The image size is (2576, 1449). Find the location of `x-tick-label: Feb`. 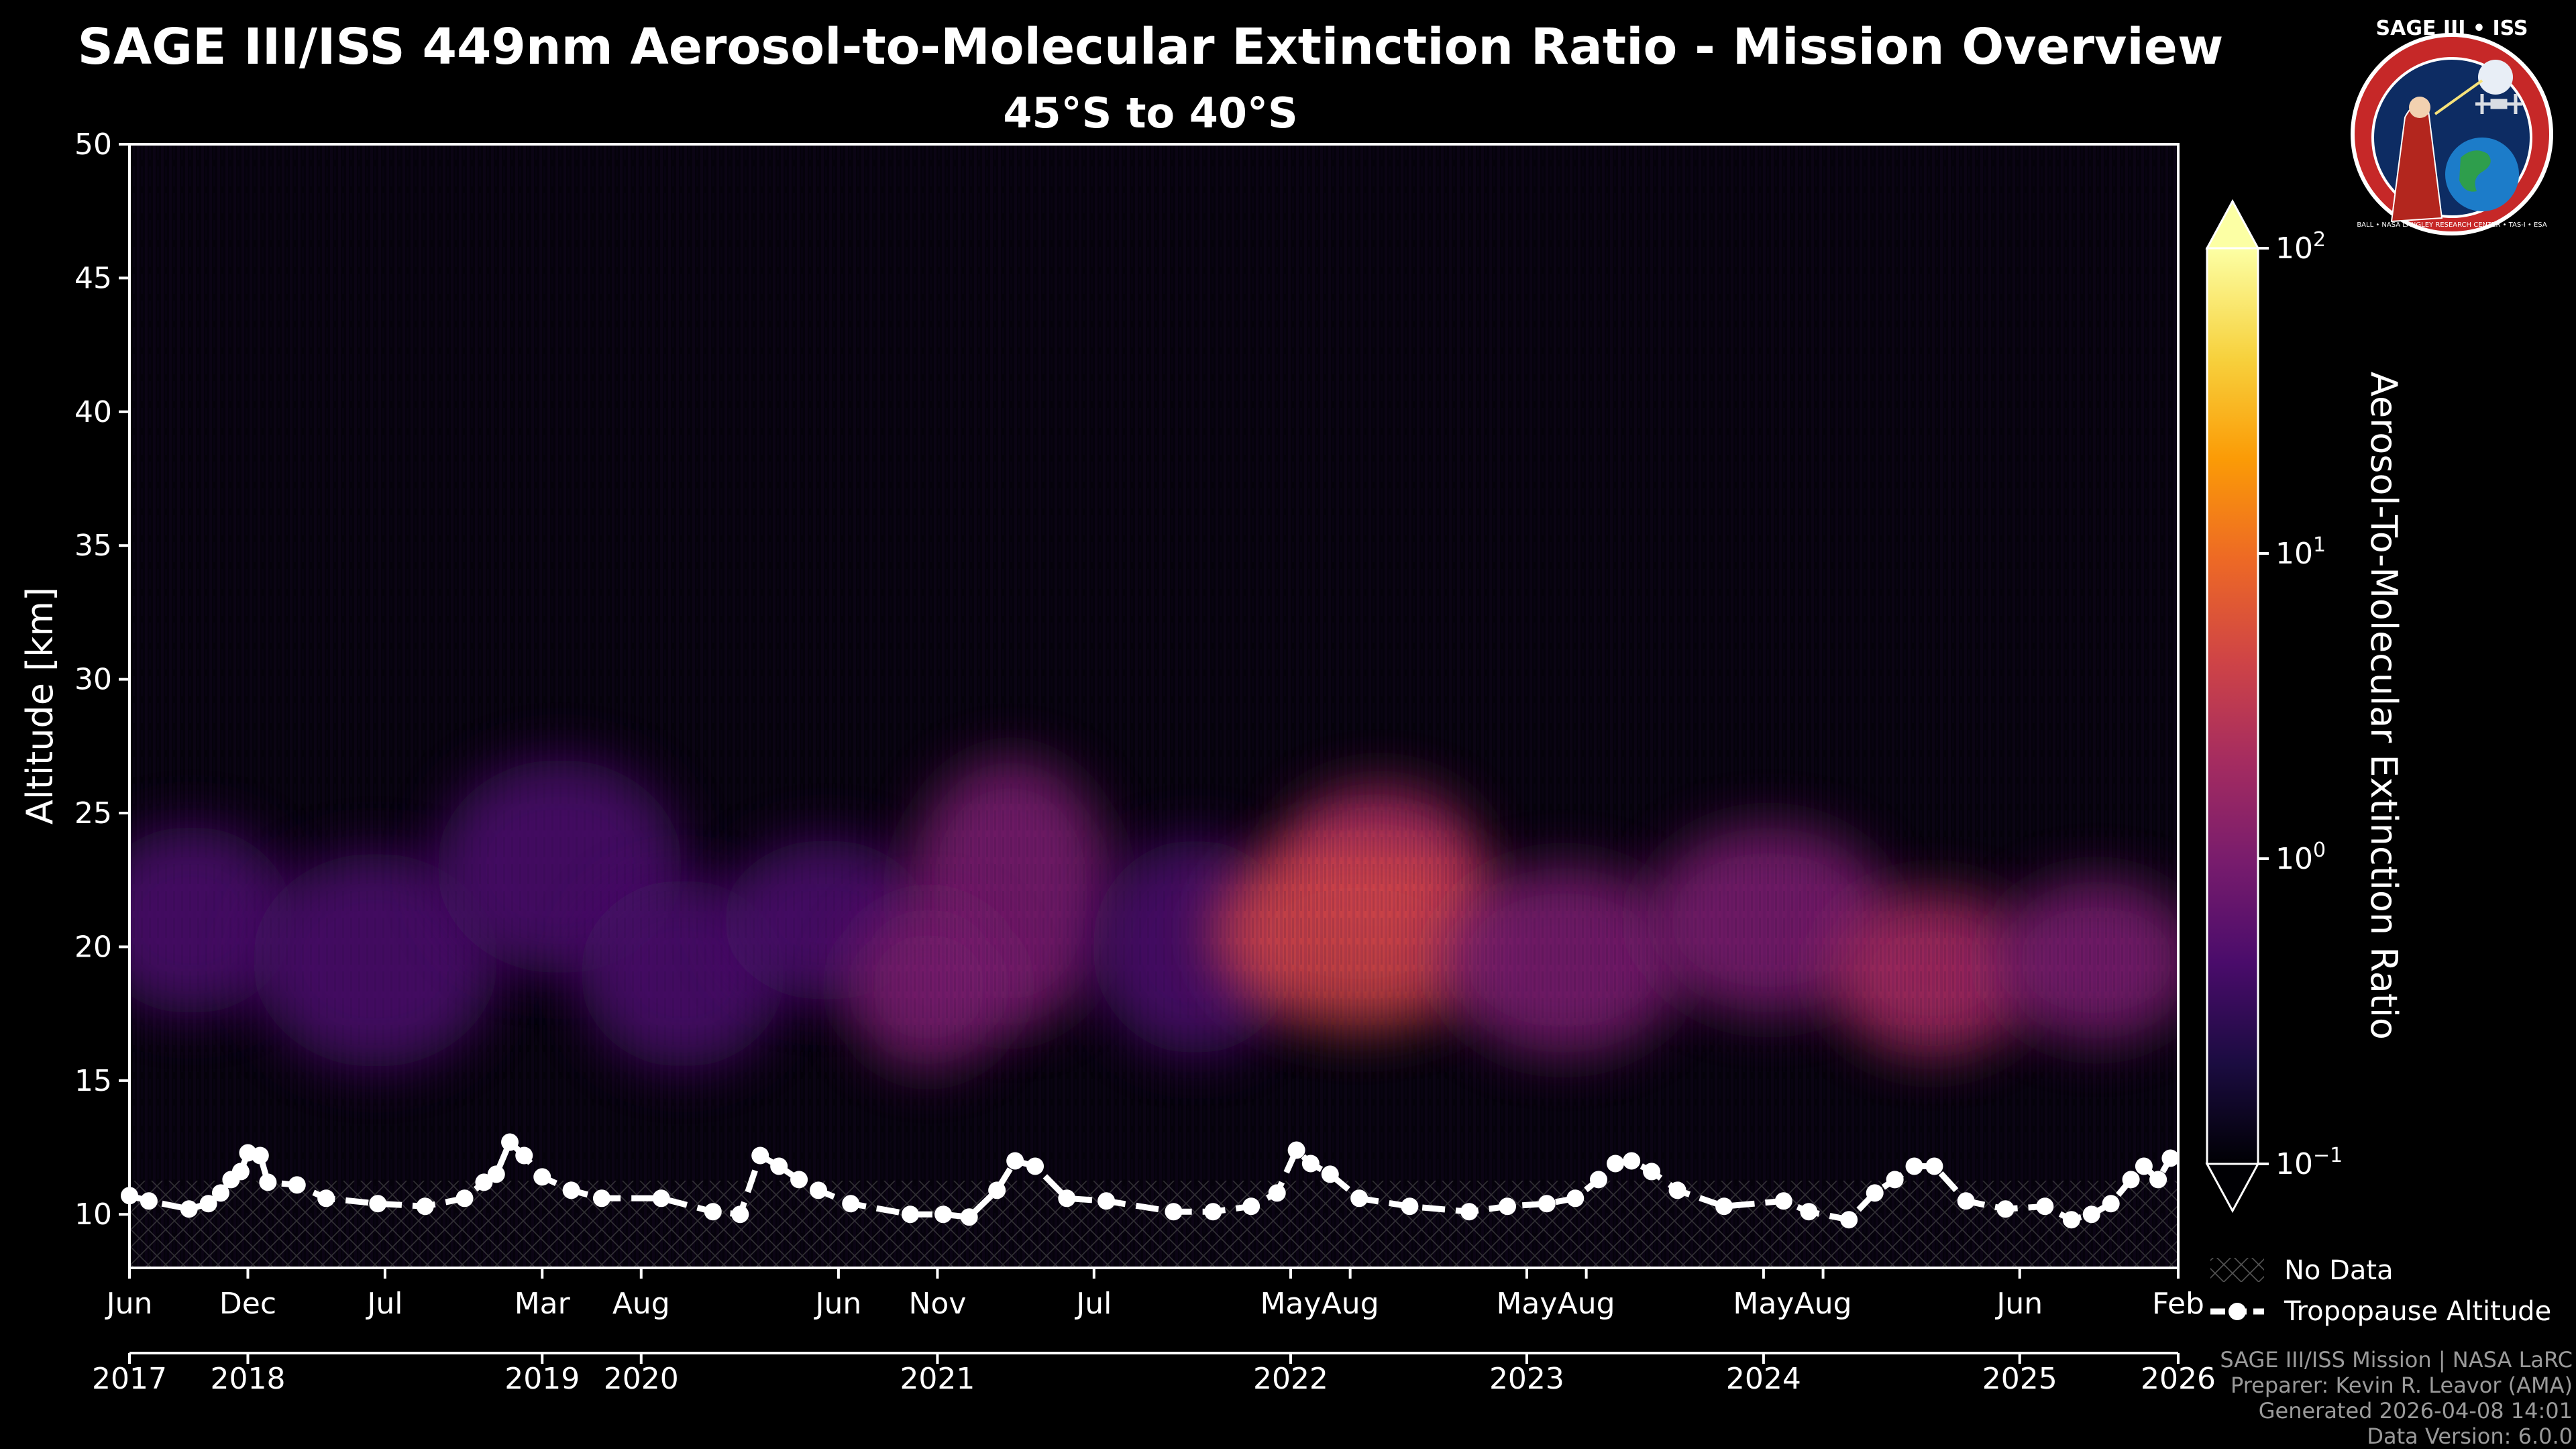

x-tick-label: Feb is located at coordinates (2178, 1304).